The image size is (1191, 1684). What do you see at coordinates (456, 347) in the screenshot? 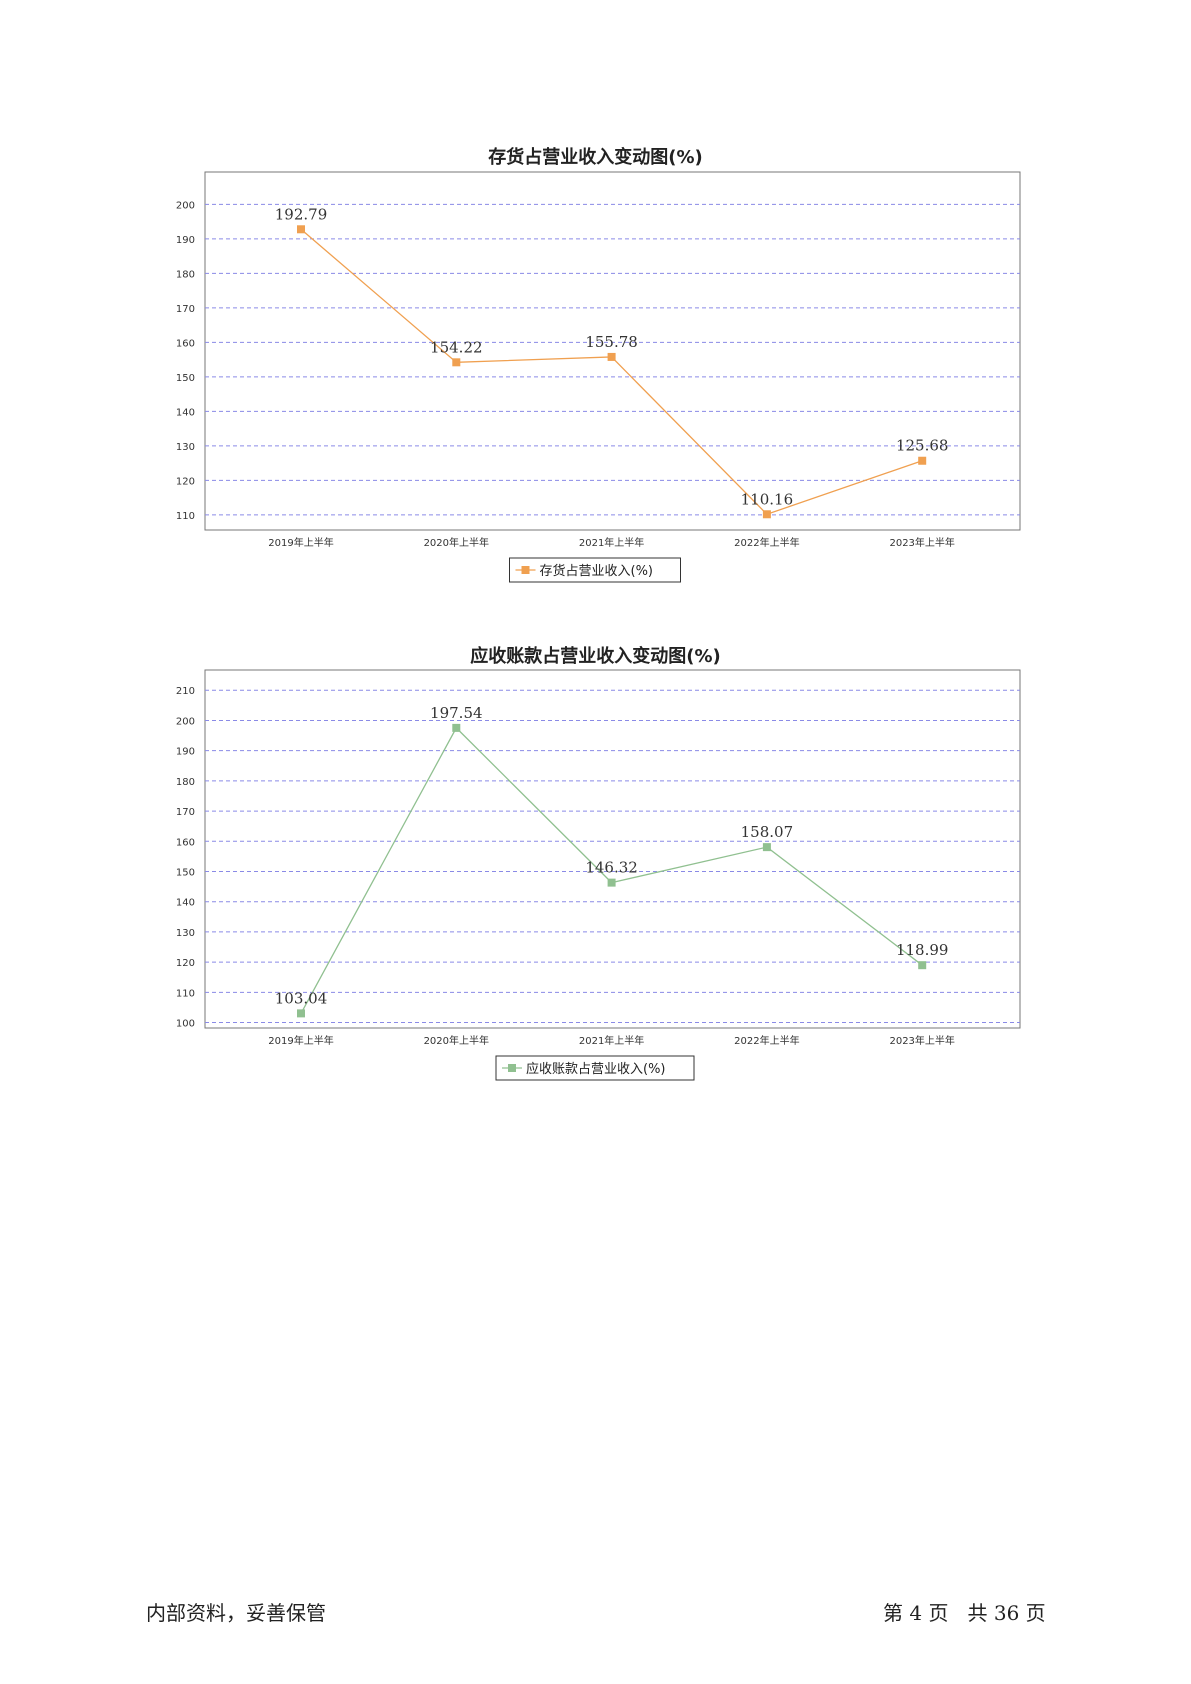
I see `data-label: 154.22` at bounding box center [456, 347].